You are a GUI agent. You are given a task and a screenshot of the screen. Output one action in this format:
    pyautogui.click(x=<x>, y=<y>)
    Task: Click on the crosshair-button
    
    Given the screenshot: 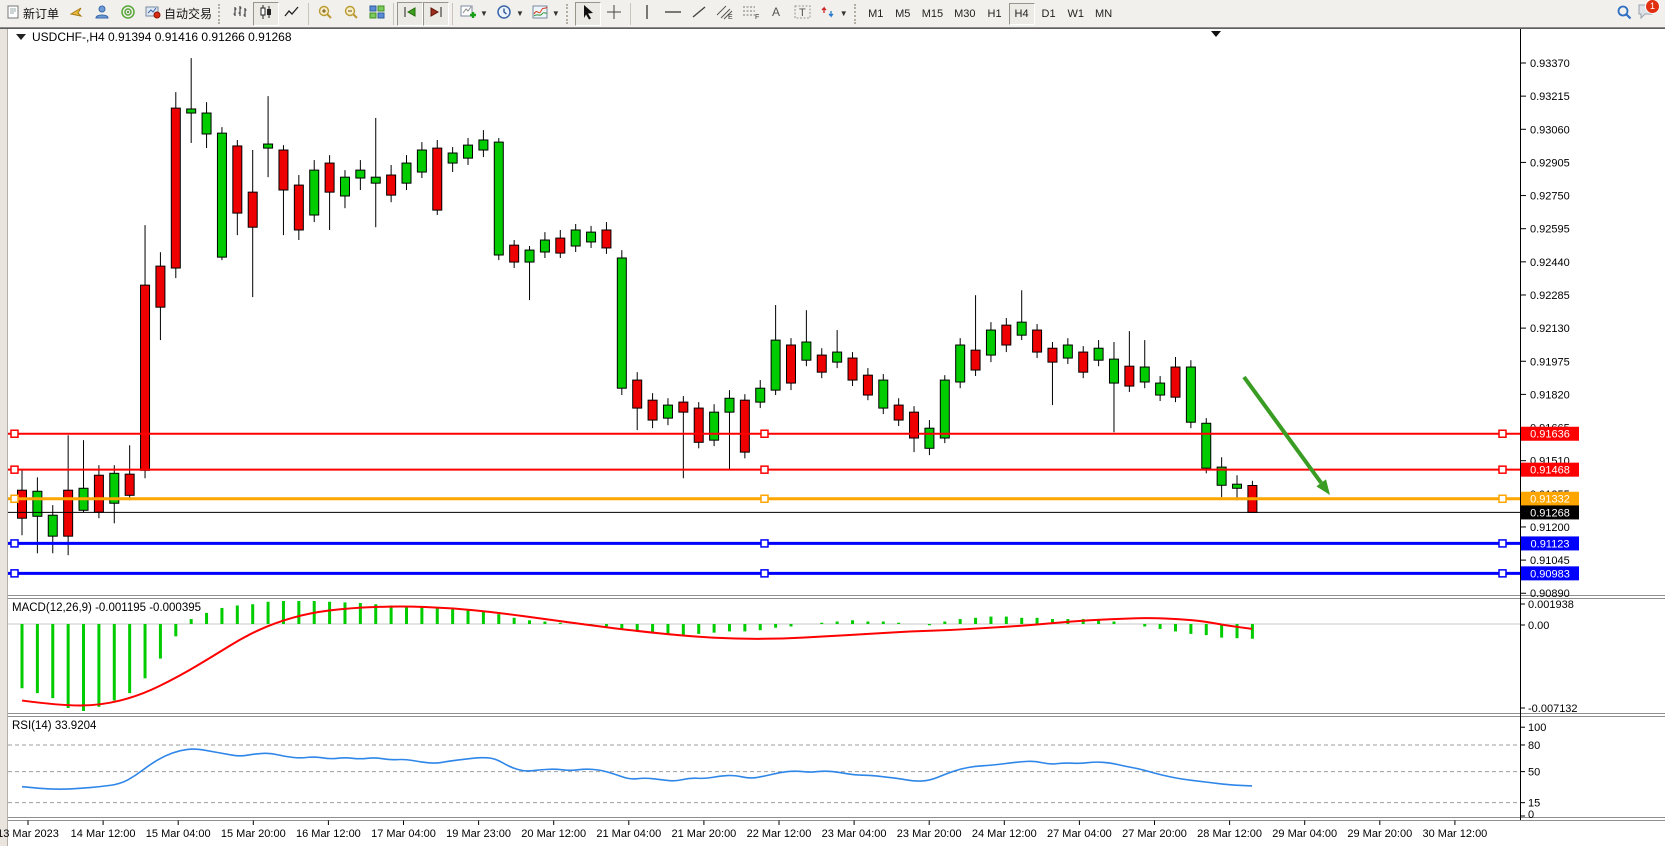 What is the action you would take?
    pyautogui.click(x=614, y=14)
    